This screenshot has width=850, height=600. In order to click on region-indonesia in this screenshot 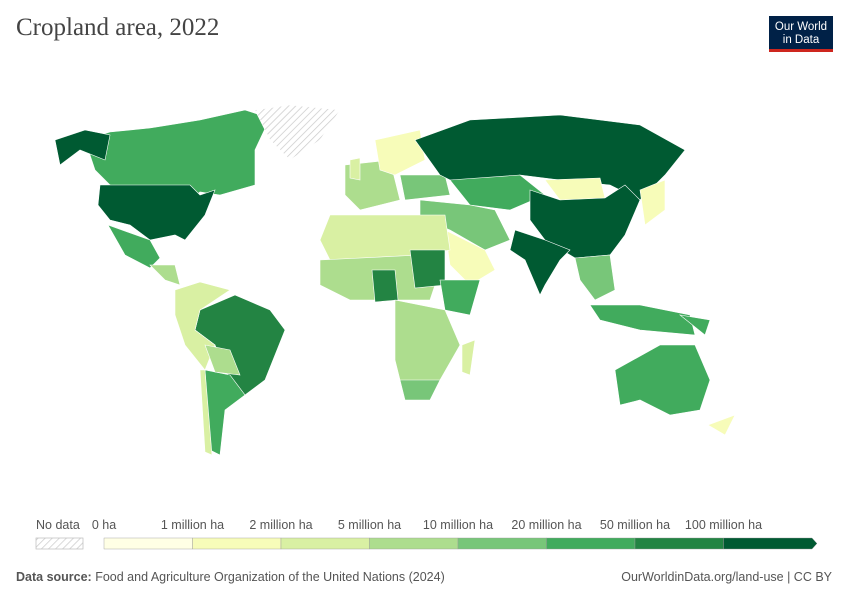, I will do `click(642, 320)`.